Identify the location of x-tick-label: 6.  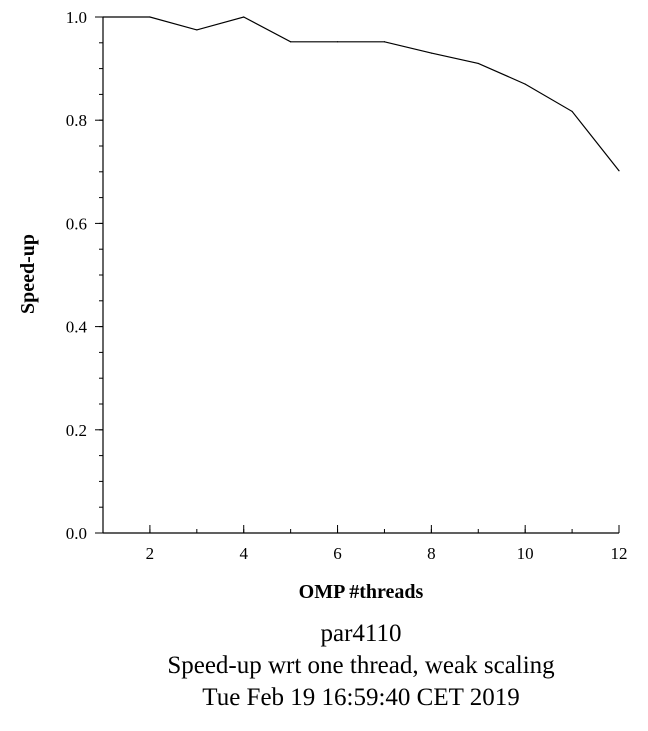
(337, 553).